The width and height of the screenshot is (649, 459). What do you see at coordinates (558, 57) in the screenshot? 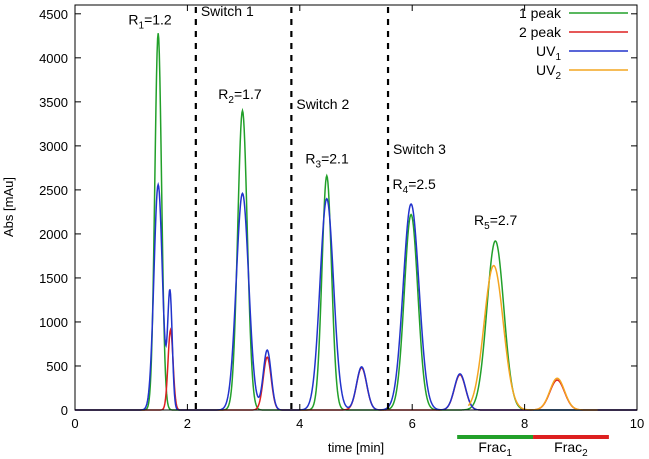
I see `legend-label-subscript: 1` at bounding box center [558, 57].